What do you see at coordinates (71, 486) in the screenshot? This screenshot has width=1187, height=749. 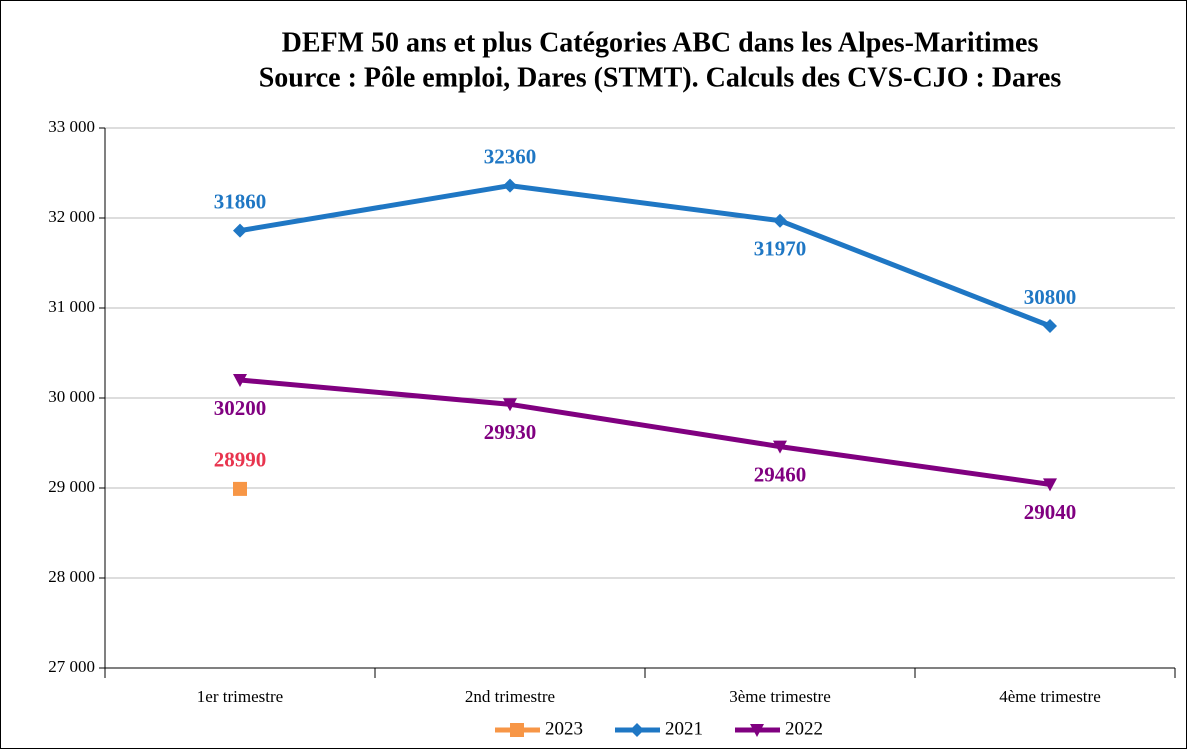 I see `y-tick-label: 29 000` at bounding box center [71, 486].